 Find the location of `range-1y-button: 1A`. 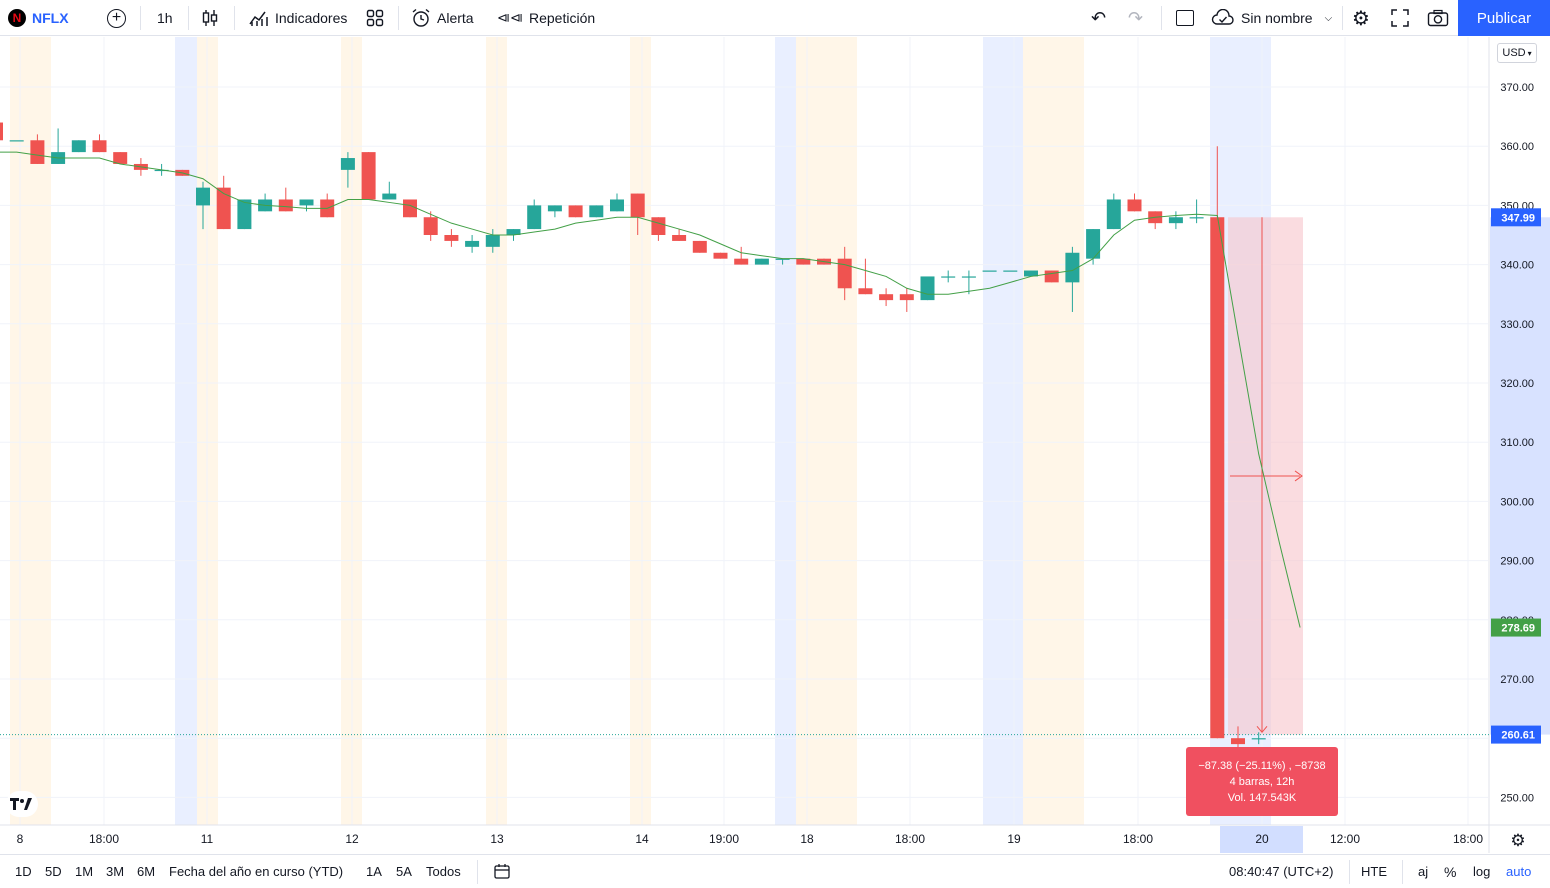

range-1y-button: 1A is located at coordinates (374, 871).